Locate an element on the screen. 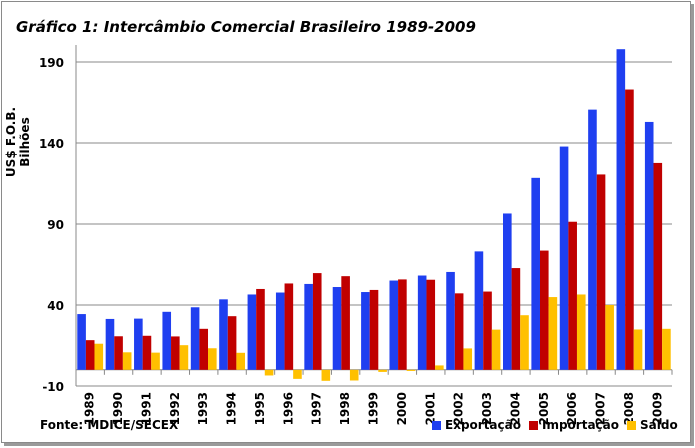  x-tick-label: 1996 is located at coordinates (288, 408).